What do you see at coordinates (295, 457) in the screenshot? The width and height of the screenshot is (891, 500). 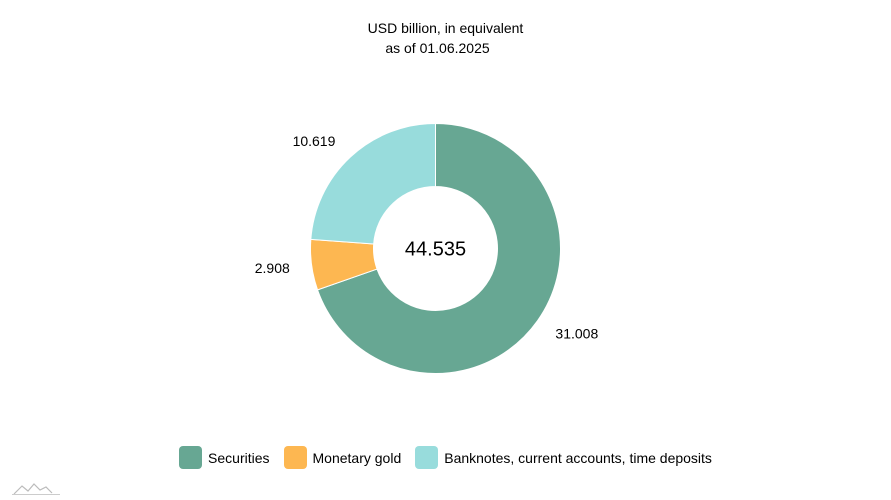 I see `legend-swatch-monetary-gold` at bounding box center [295, 457].